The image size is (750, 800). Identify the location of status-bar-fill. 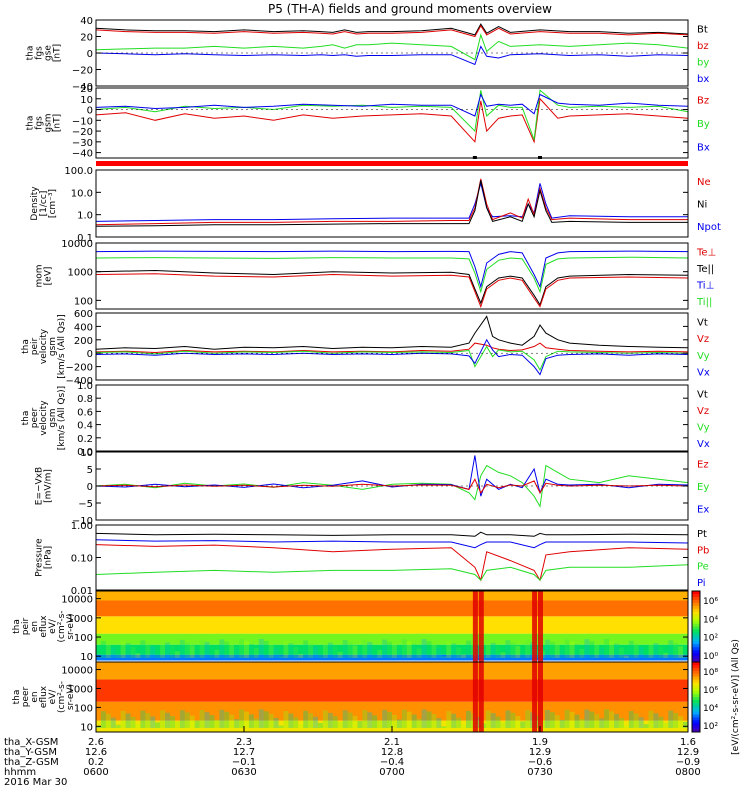
(392, 163).